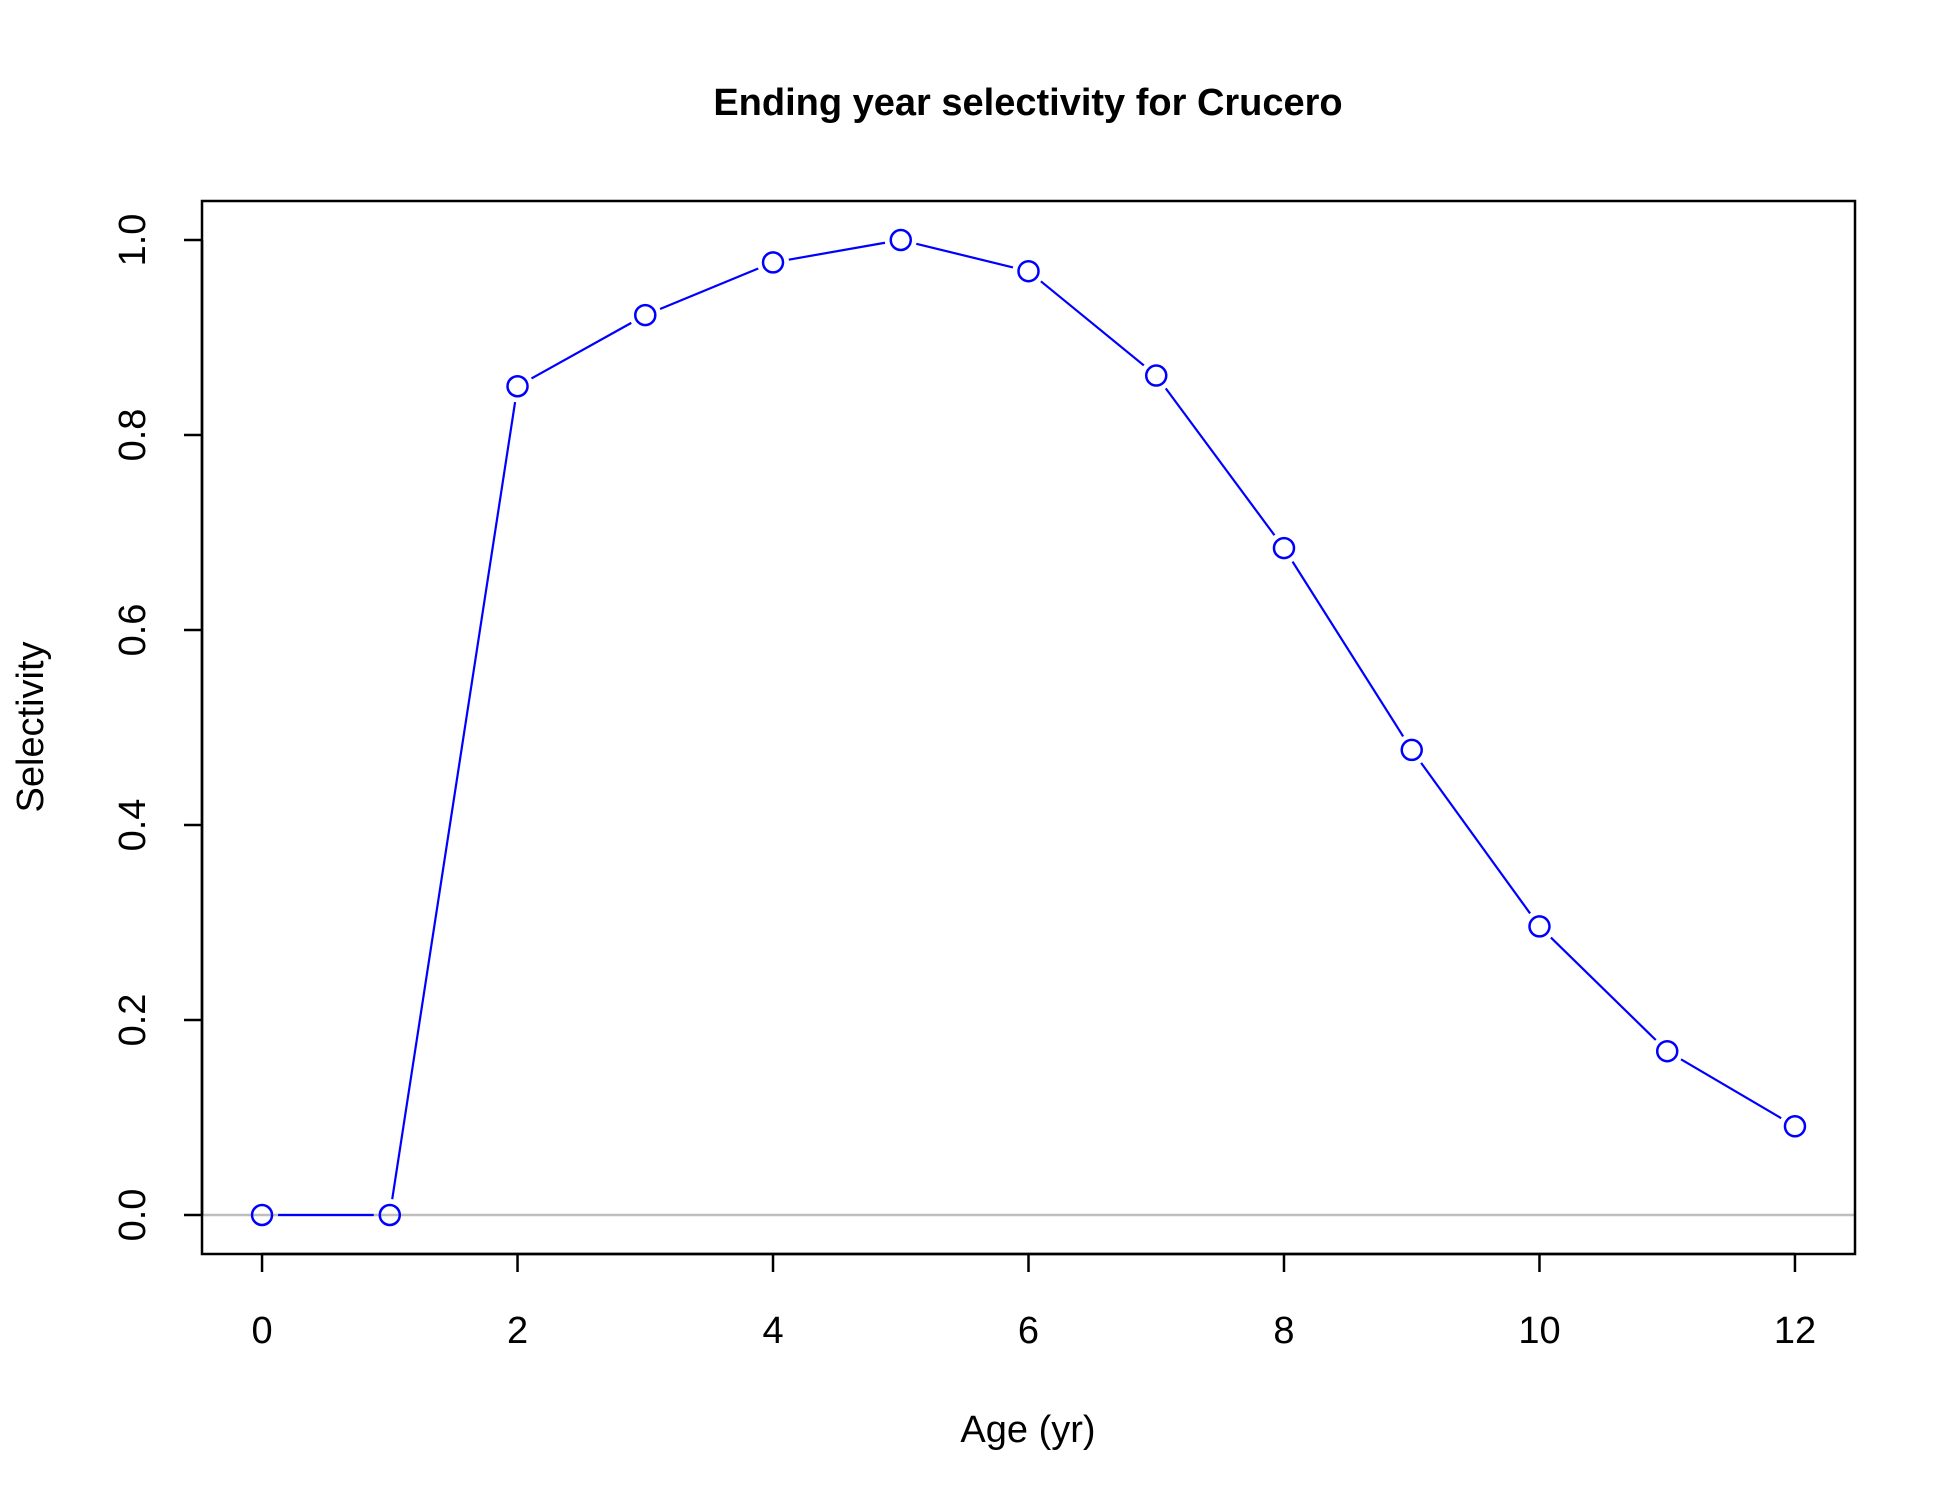 The image size is (1950, 1500). Describe the element at coordinates (1028, 1331) in the screenshot. I see `x-tick-label: 6` at that location.